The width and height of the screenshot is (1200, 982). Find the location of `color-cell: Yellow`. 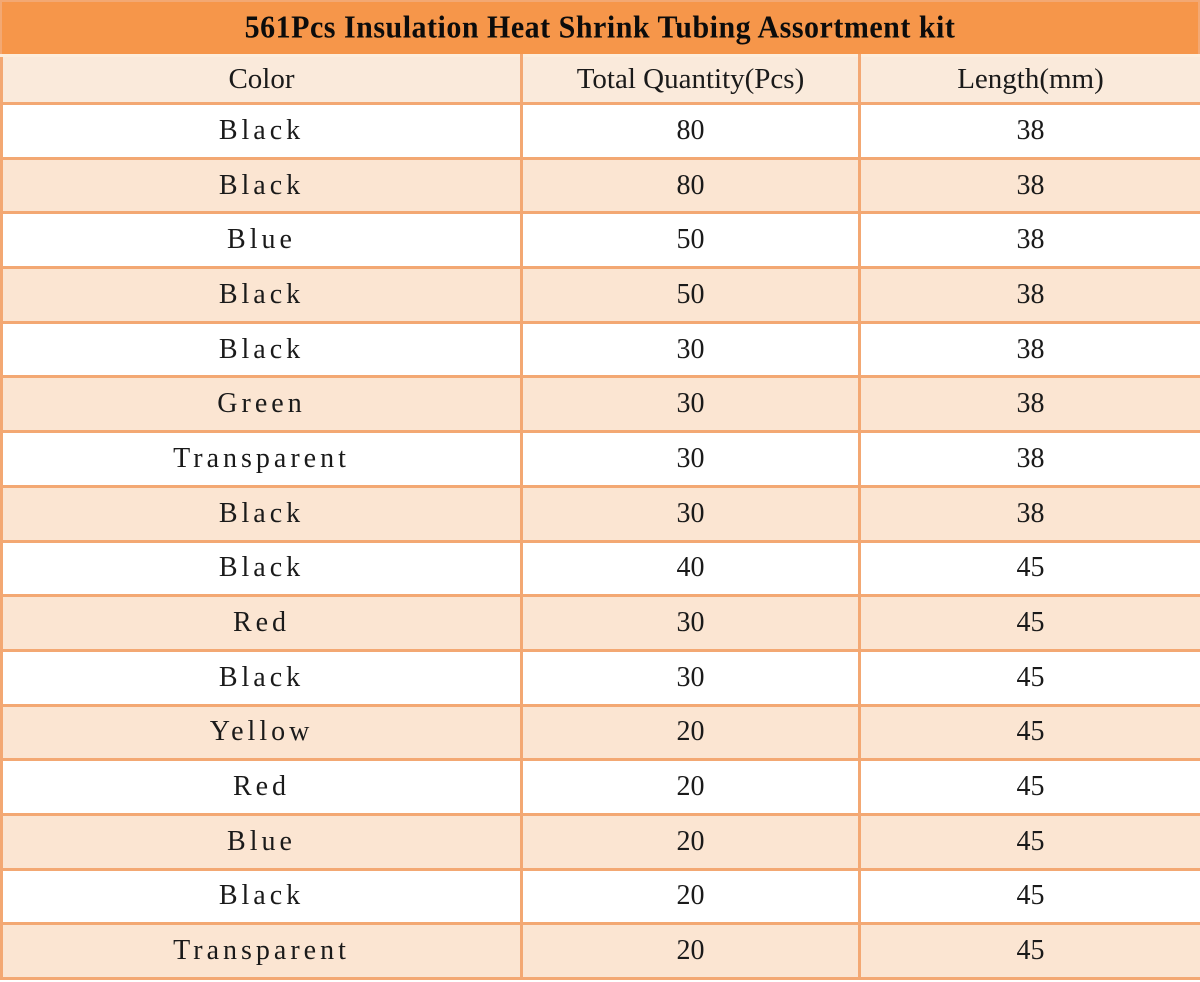

color-cell: Yellow is located at coordinates (261, 732).